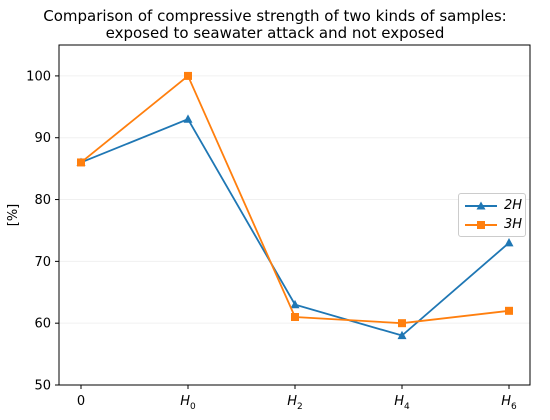 The image size is (550, 420). Describe the element at coordinates (13, 215) in the screenshot. I see `y-axis-label: [%]` at that location.